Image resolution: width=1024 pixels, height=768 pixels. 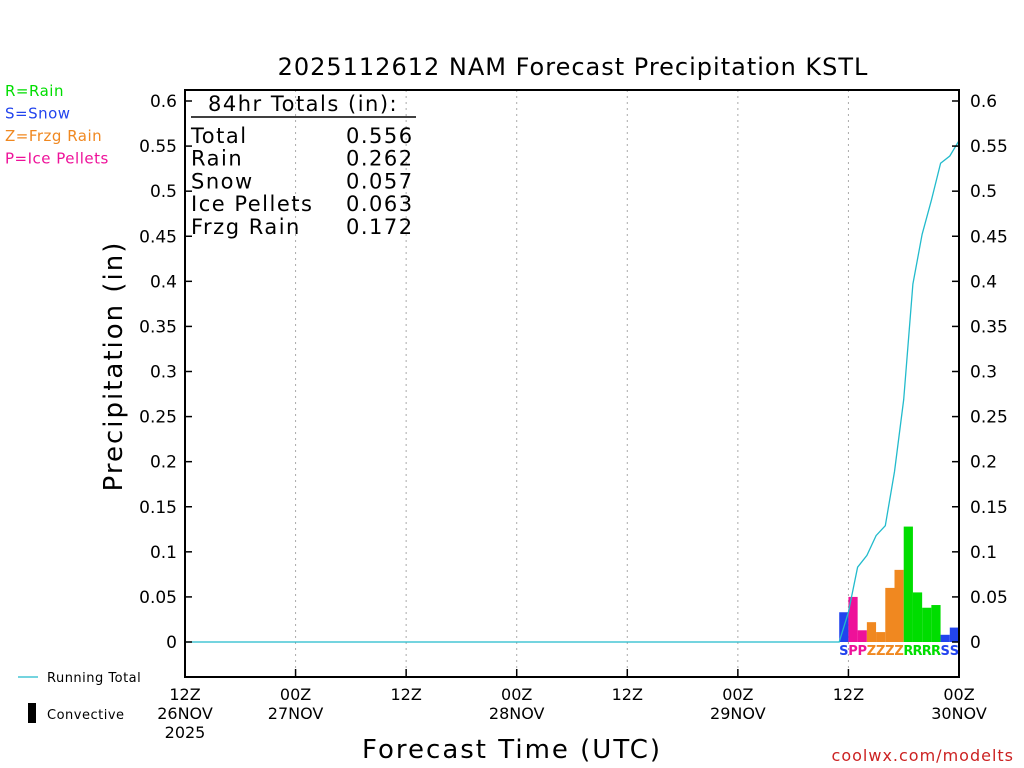 I want to click on convective-legend-label: Convective, so click(x=86, y=715).